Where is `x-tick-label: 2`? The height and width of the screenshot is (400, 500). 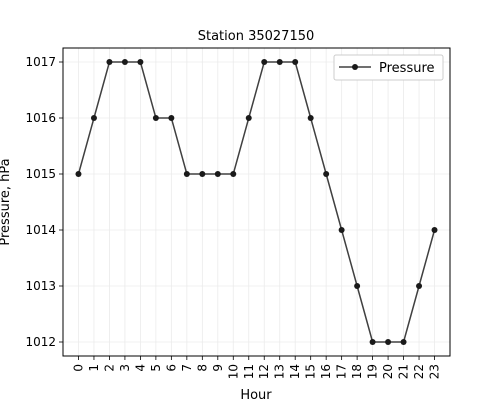 x-tick-label: 2 is located at coordinates (109, 368).